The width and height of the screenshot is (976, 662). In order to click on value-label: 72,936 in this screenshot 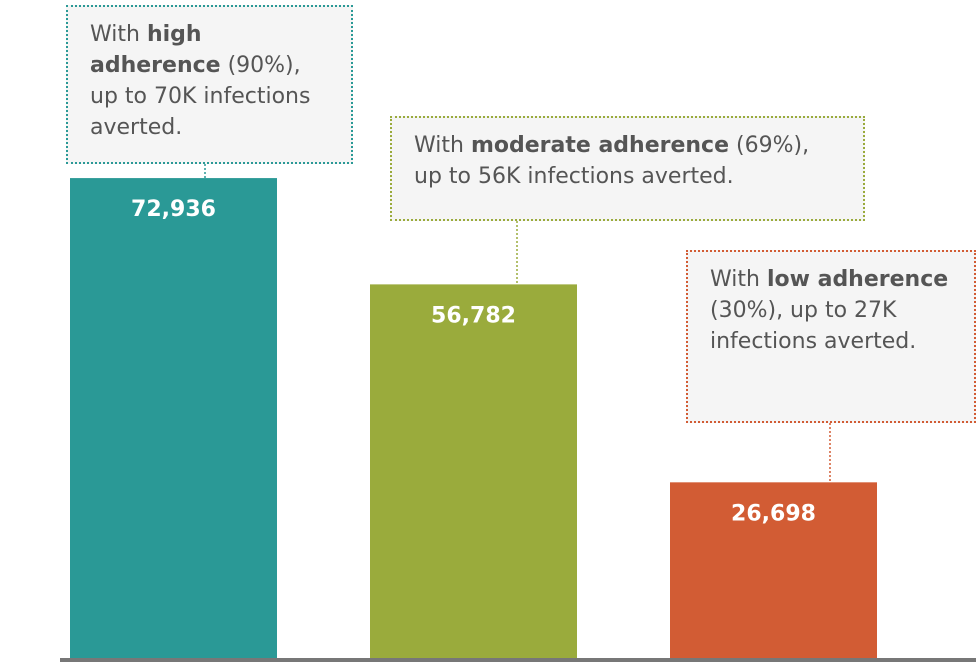, I will do `click(173, 209)`.